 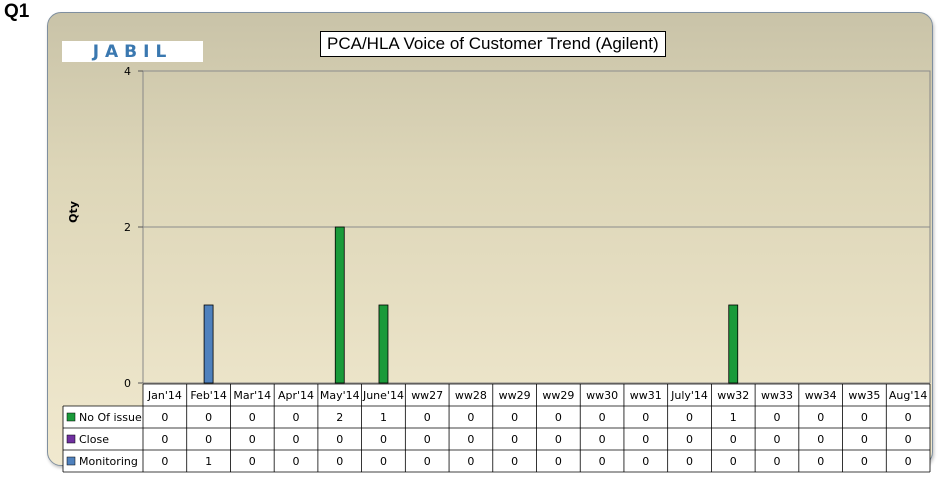 What do you see at coordinates (602, 395) in the screenshot?
I see `x-tick-label: ww30` at bounding box center [602, 395].